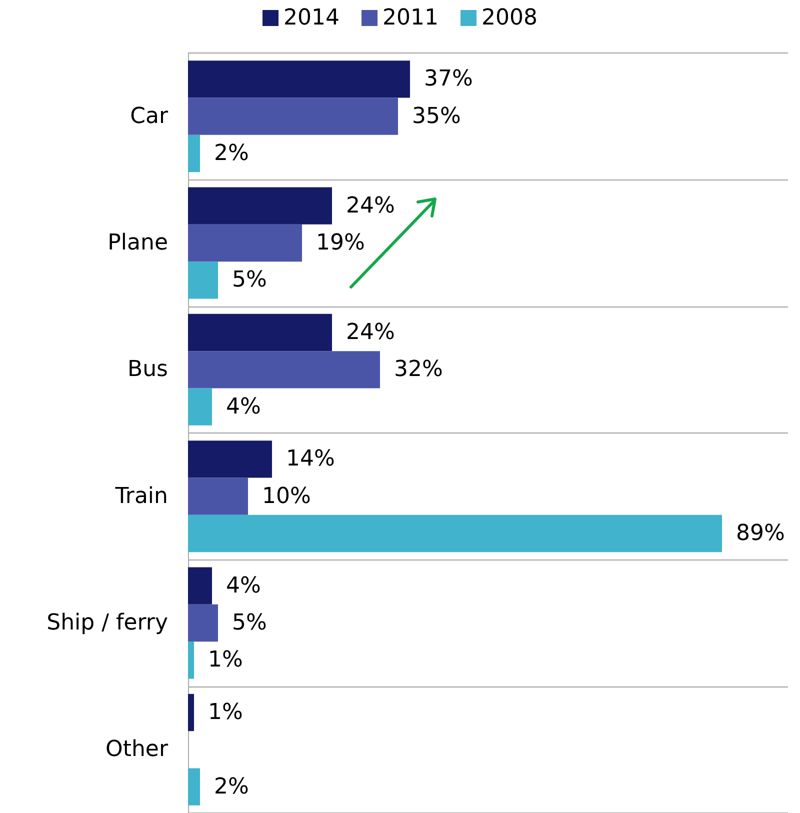  Describe the element at coordinates (148, 369) in the screenshot. I see `y-tick-label: Bus` at that location.